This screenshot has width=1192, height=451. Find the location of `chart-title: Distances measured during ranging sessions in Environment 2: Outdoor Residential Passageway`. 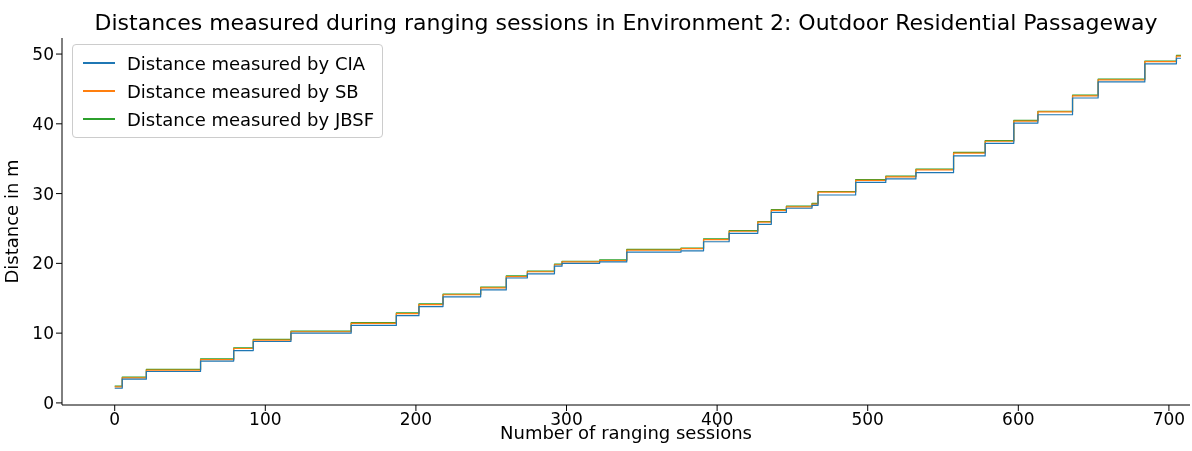

chart-title: Distances measured during ranging sessions in Environment 2: Outdoor Residential Passageway is located at coordinates (626, 22).